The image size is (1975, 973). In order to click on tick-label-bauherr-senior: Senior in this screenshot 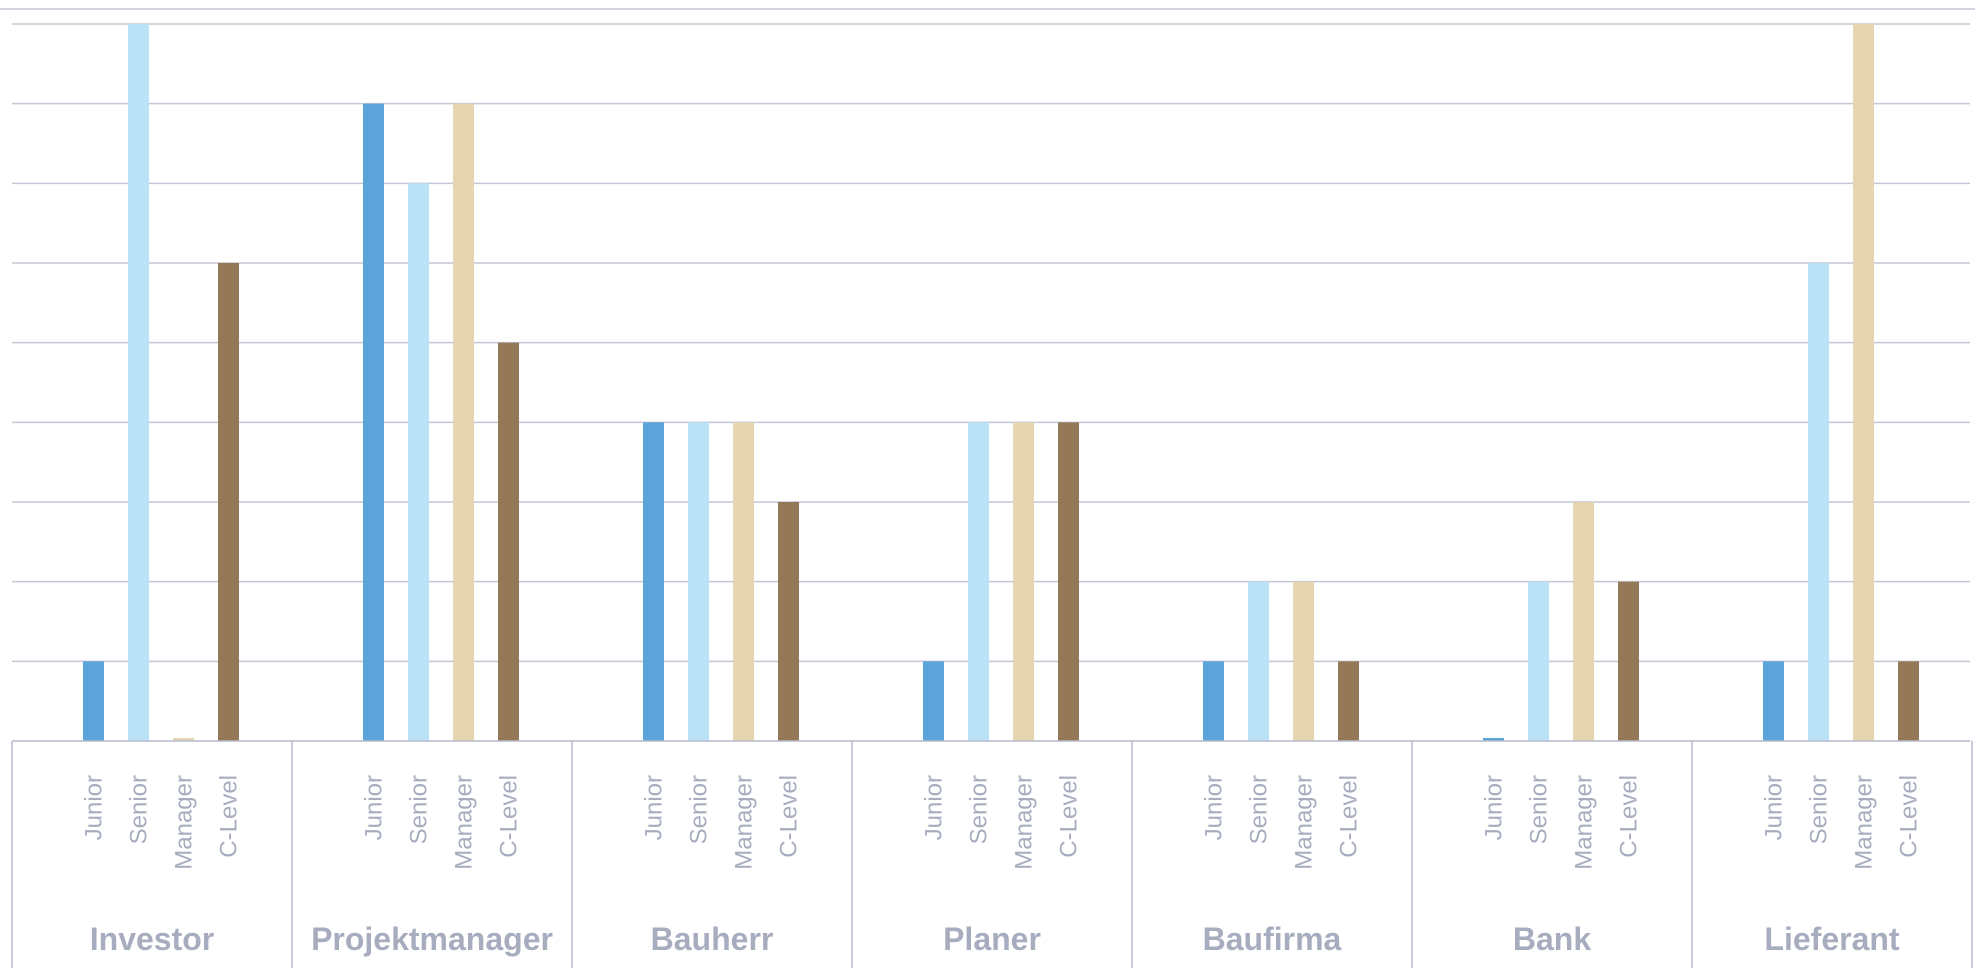, I will do `click(699, 809)`.